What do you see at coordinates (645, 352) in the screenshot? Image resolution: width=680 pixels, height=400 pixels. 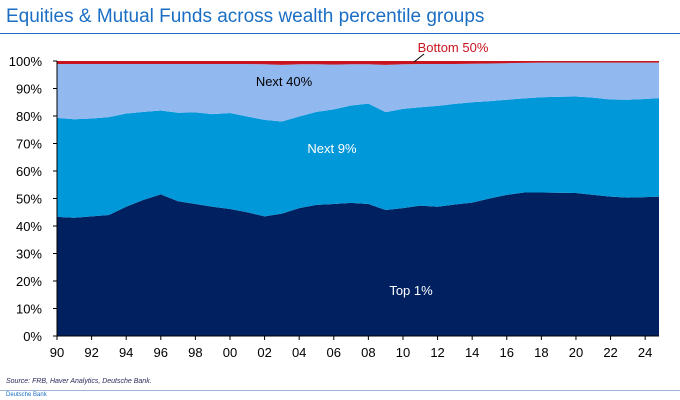 I see `x-tick-label: 24` at bounding box center [645, 352].